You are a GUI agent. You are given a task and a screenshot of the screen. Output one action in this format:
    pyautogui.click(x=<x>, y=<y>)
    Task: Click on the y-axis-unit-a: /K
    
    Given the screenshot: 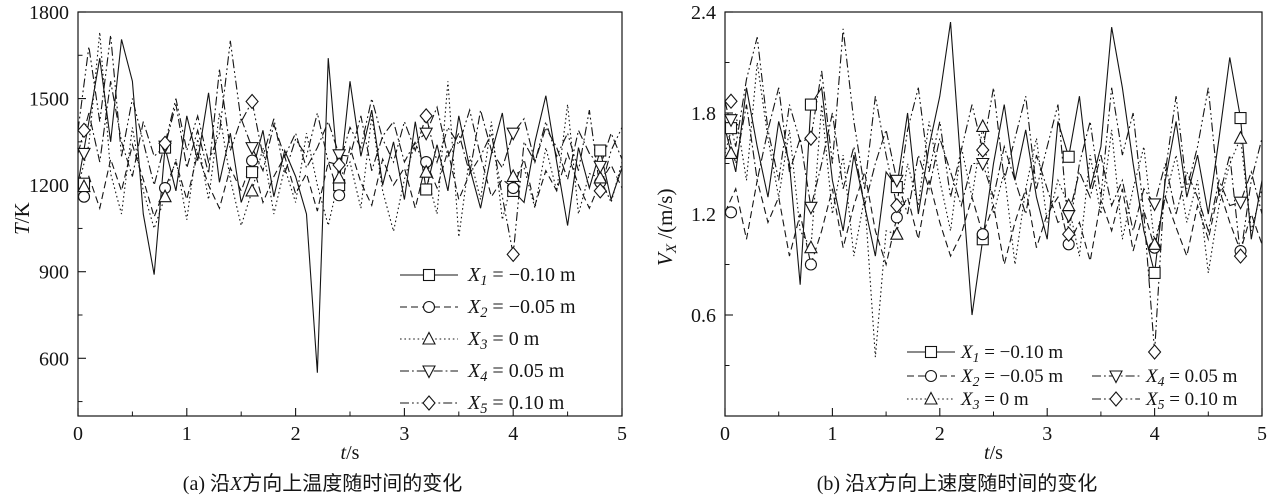 What is the action you would take?
    pyautogui.click(x=22, y=213)
    